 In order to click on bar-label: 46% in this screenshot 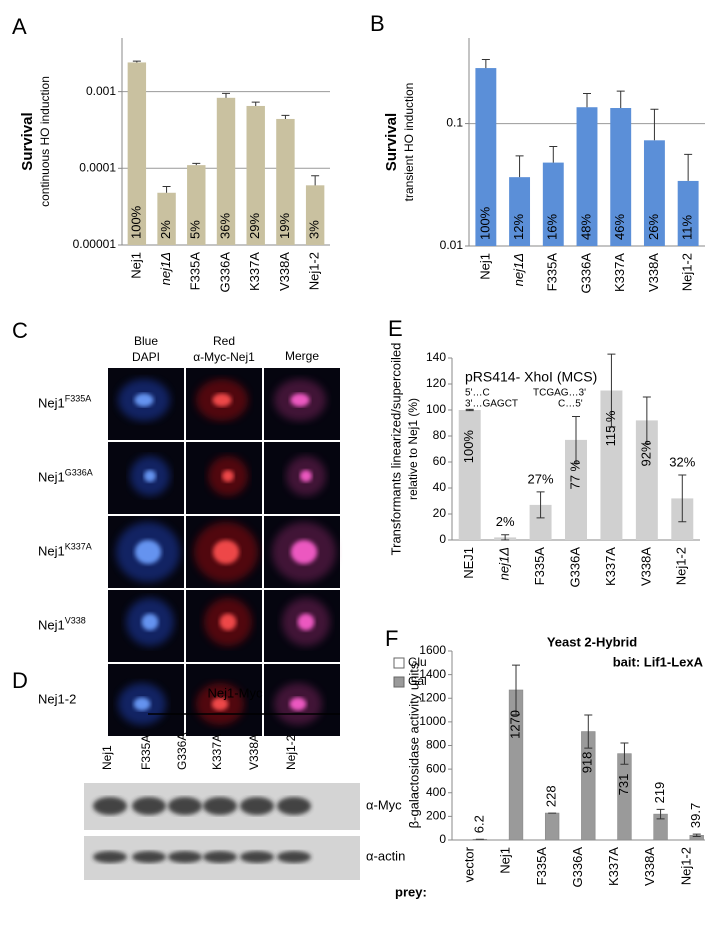, I will do `click(619, 227)`.